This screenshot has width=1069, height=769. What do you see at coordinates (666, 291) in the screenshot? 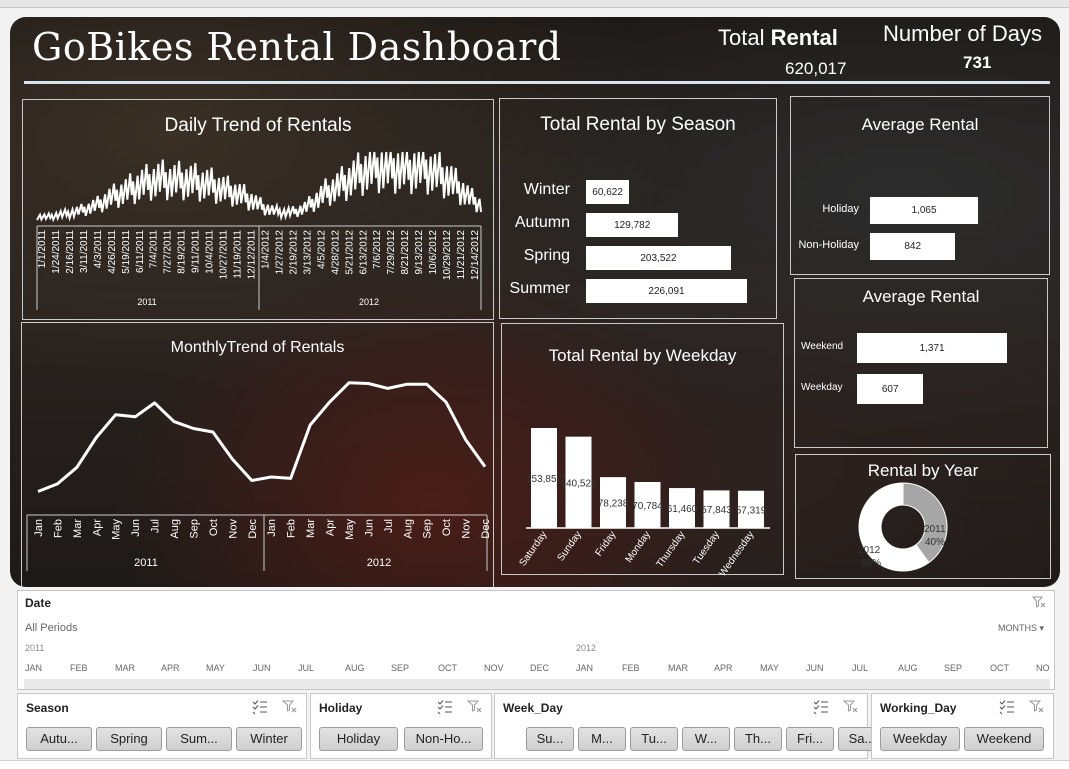
I see `bar: 226,091` at bounding box center [666, 291].